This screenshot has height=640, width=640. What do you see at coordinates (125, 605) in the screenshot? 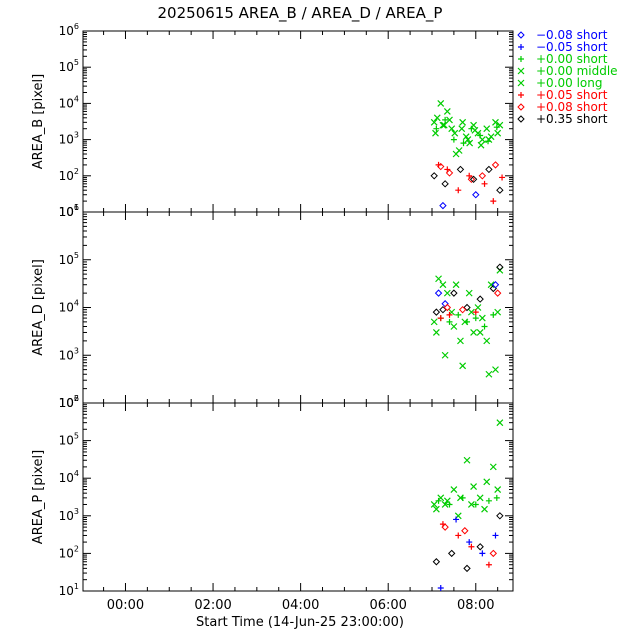
I see `x-tick-label: 00:00` at bounding box center [125, 605].